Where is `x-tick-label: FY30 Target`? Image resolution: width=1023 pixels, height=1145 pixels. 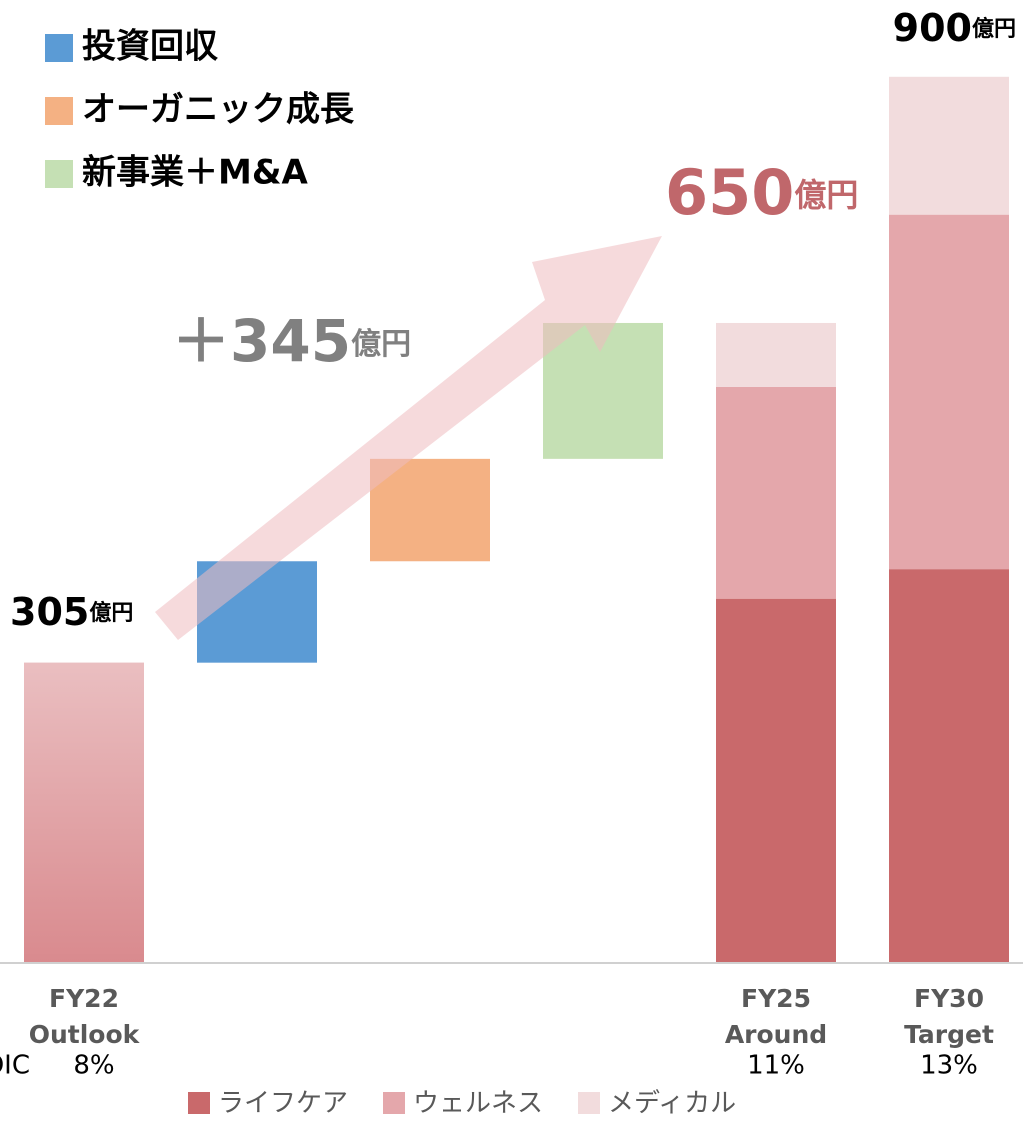 x-tick-label: FY30 Target is located at coordinates (949, 1016).